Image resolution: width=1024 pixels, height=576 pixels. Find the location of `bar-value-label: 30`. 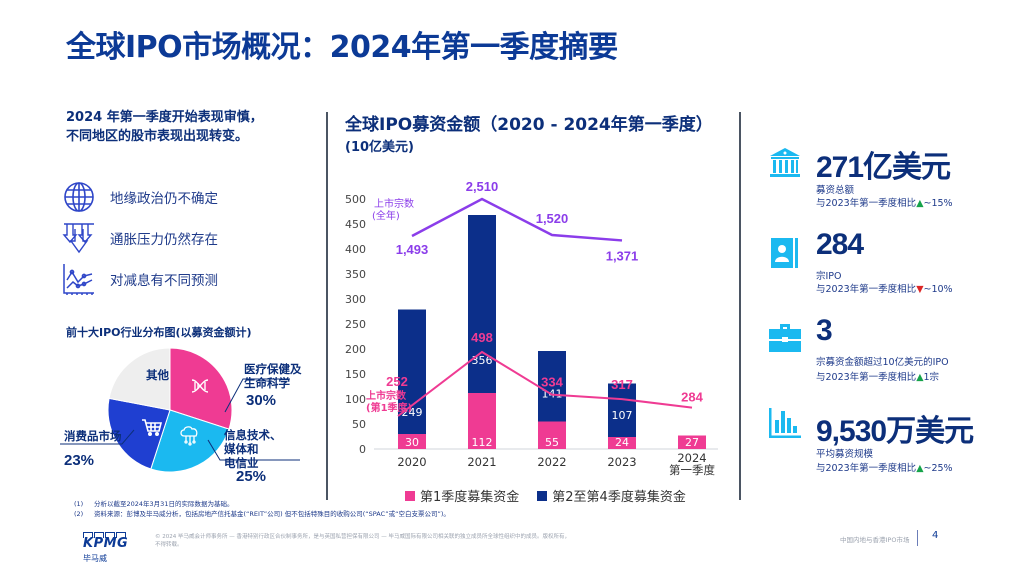

bar-value-label: 30 is located at coordinates (412, 442).